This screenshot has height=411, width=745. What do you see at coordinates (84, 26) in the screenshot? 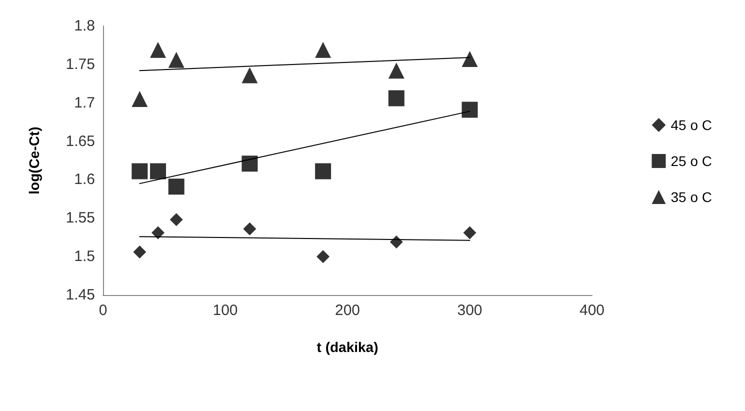
I see `y-tick-label: 1.8` at bounding box center [84, 26].